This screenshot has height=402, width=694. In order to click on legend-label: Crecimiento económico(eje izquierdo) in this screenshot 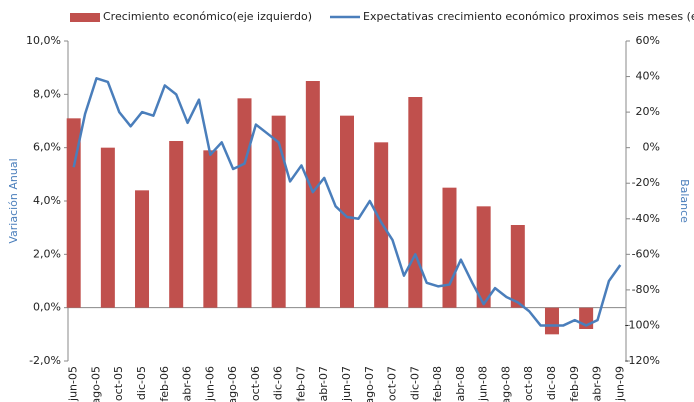, I will do `click(207, 16)`.